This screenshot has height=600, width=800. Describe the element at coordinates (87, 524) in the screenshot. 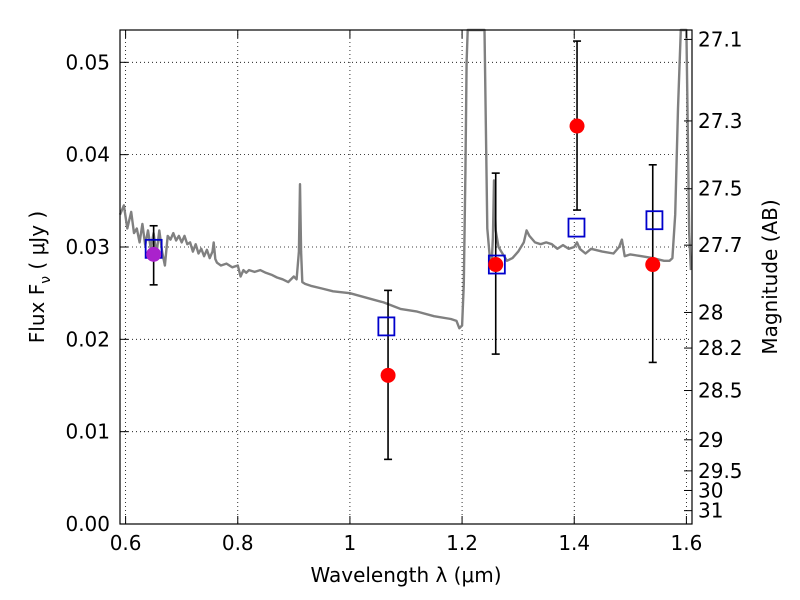

I see `y-tick-label: 0.00` at that location.